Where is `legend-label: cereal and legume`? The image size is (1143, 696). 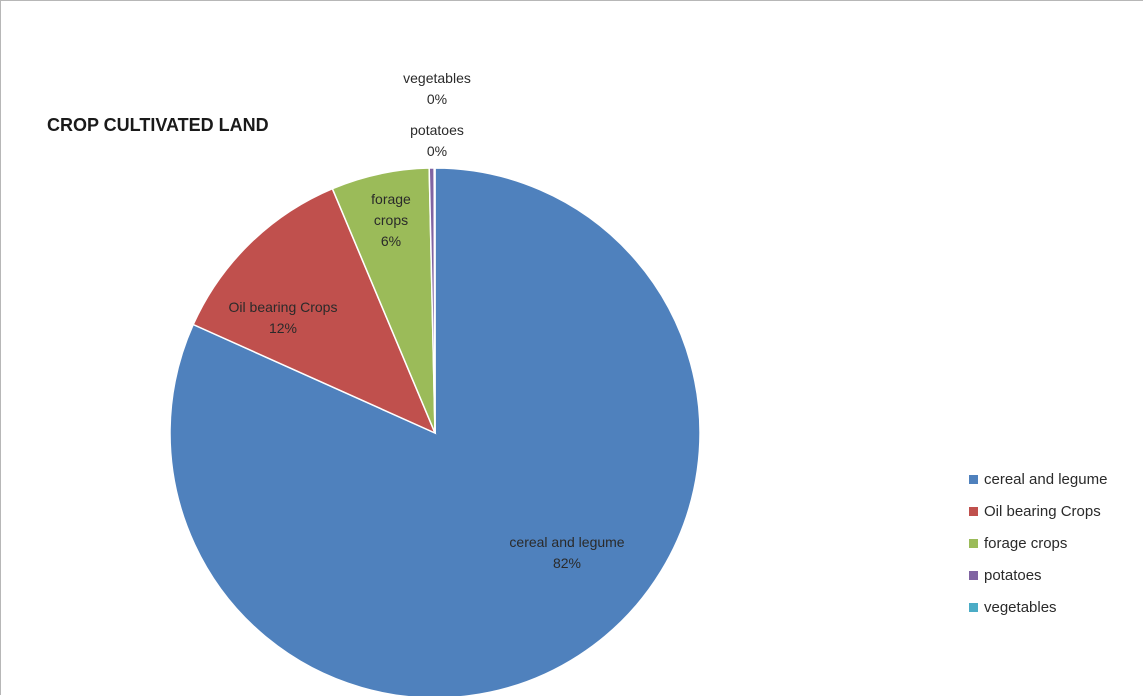 legend-label: cereal and legume is located at coordinates (1046, 479).